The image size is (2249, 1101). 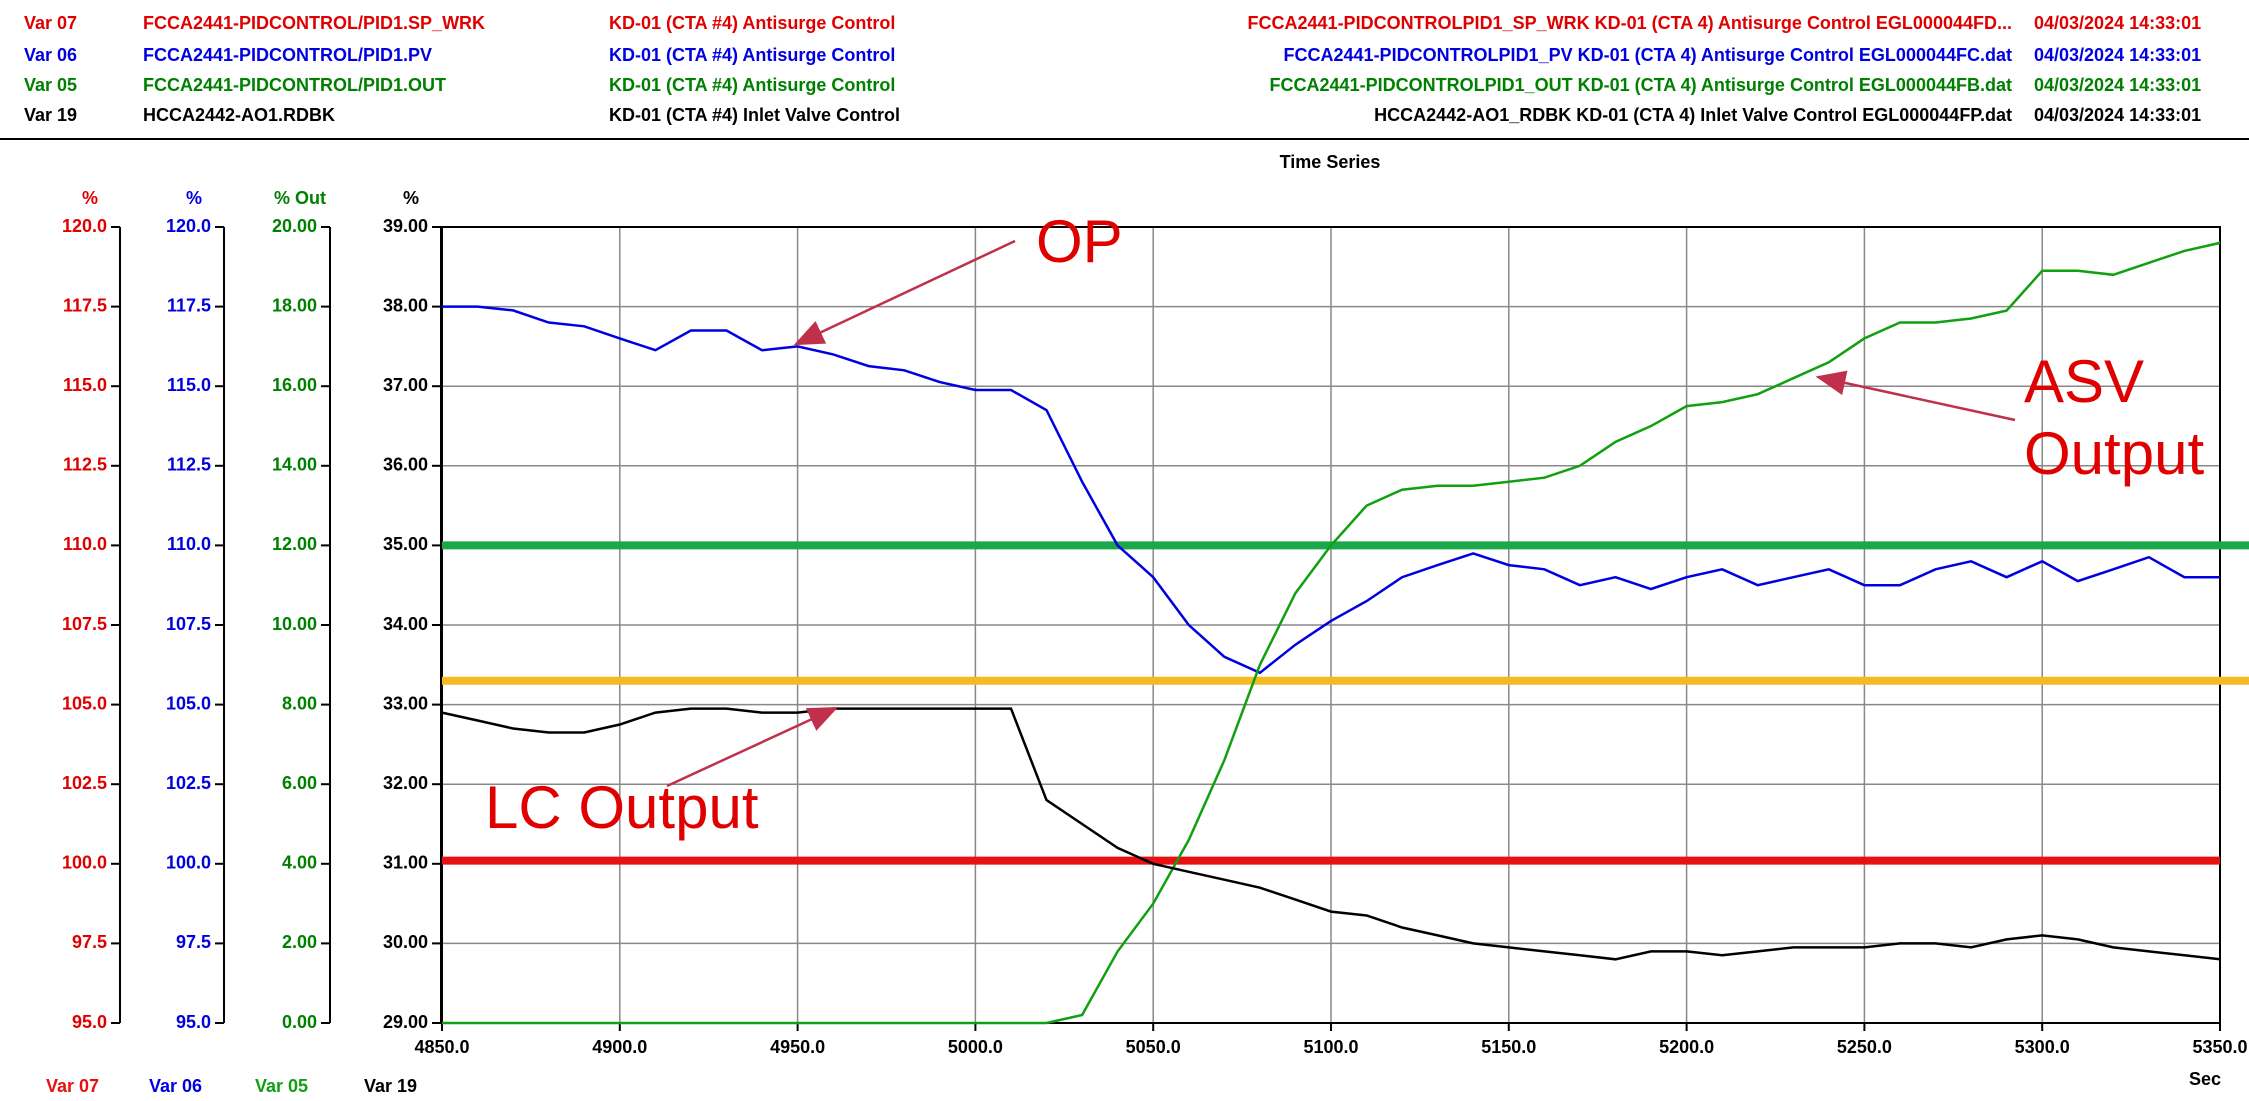 What do you see at coordinates (2042, 1047) in the screenshot?
I see `x-tick-label: 5300.0` at bounding box center [2042, 1047].